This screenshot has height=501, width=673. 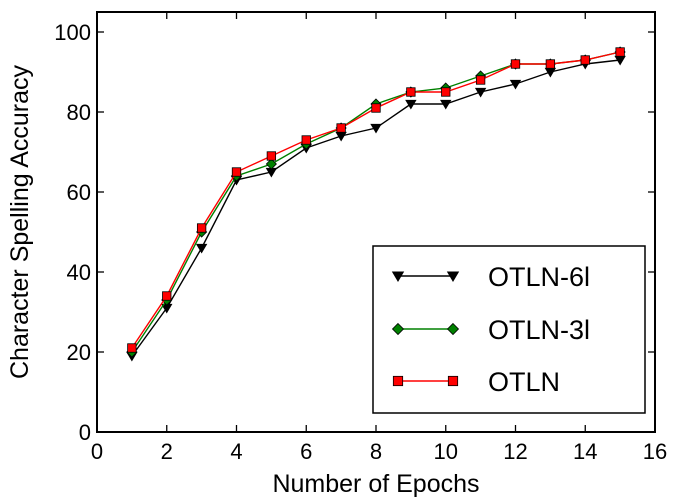 What do you see at coordinates (85, 432) in the screenshot?
I see `y-tick-label: 0` at bounding box center [85, 432].